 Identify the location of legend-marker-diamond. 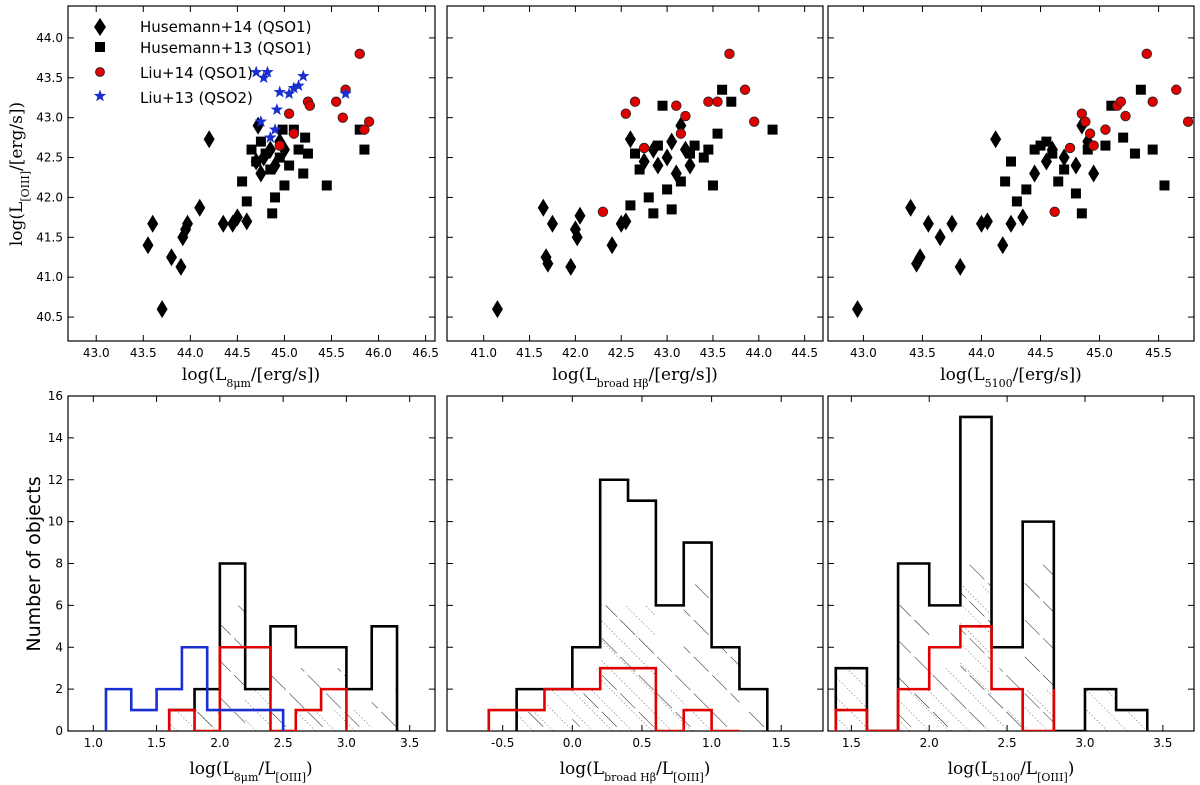
(100, 27).